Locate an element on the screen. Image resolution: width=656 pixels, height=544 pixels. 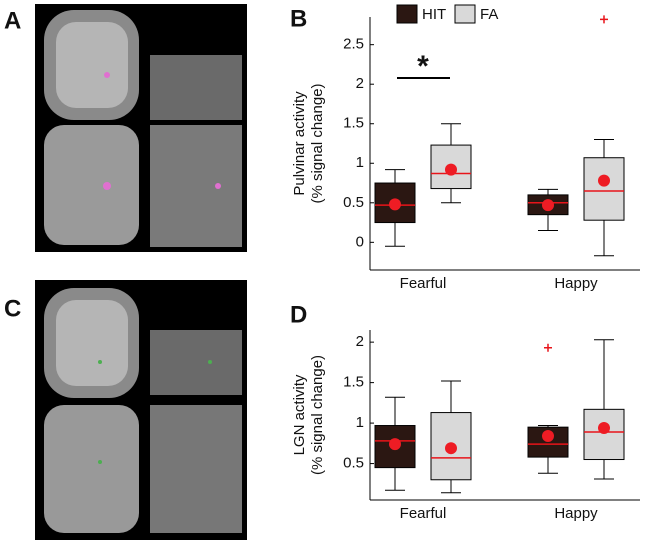
y-axis-label: Pulvinar activity is located at coordinates (299, 143).